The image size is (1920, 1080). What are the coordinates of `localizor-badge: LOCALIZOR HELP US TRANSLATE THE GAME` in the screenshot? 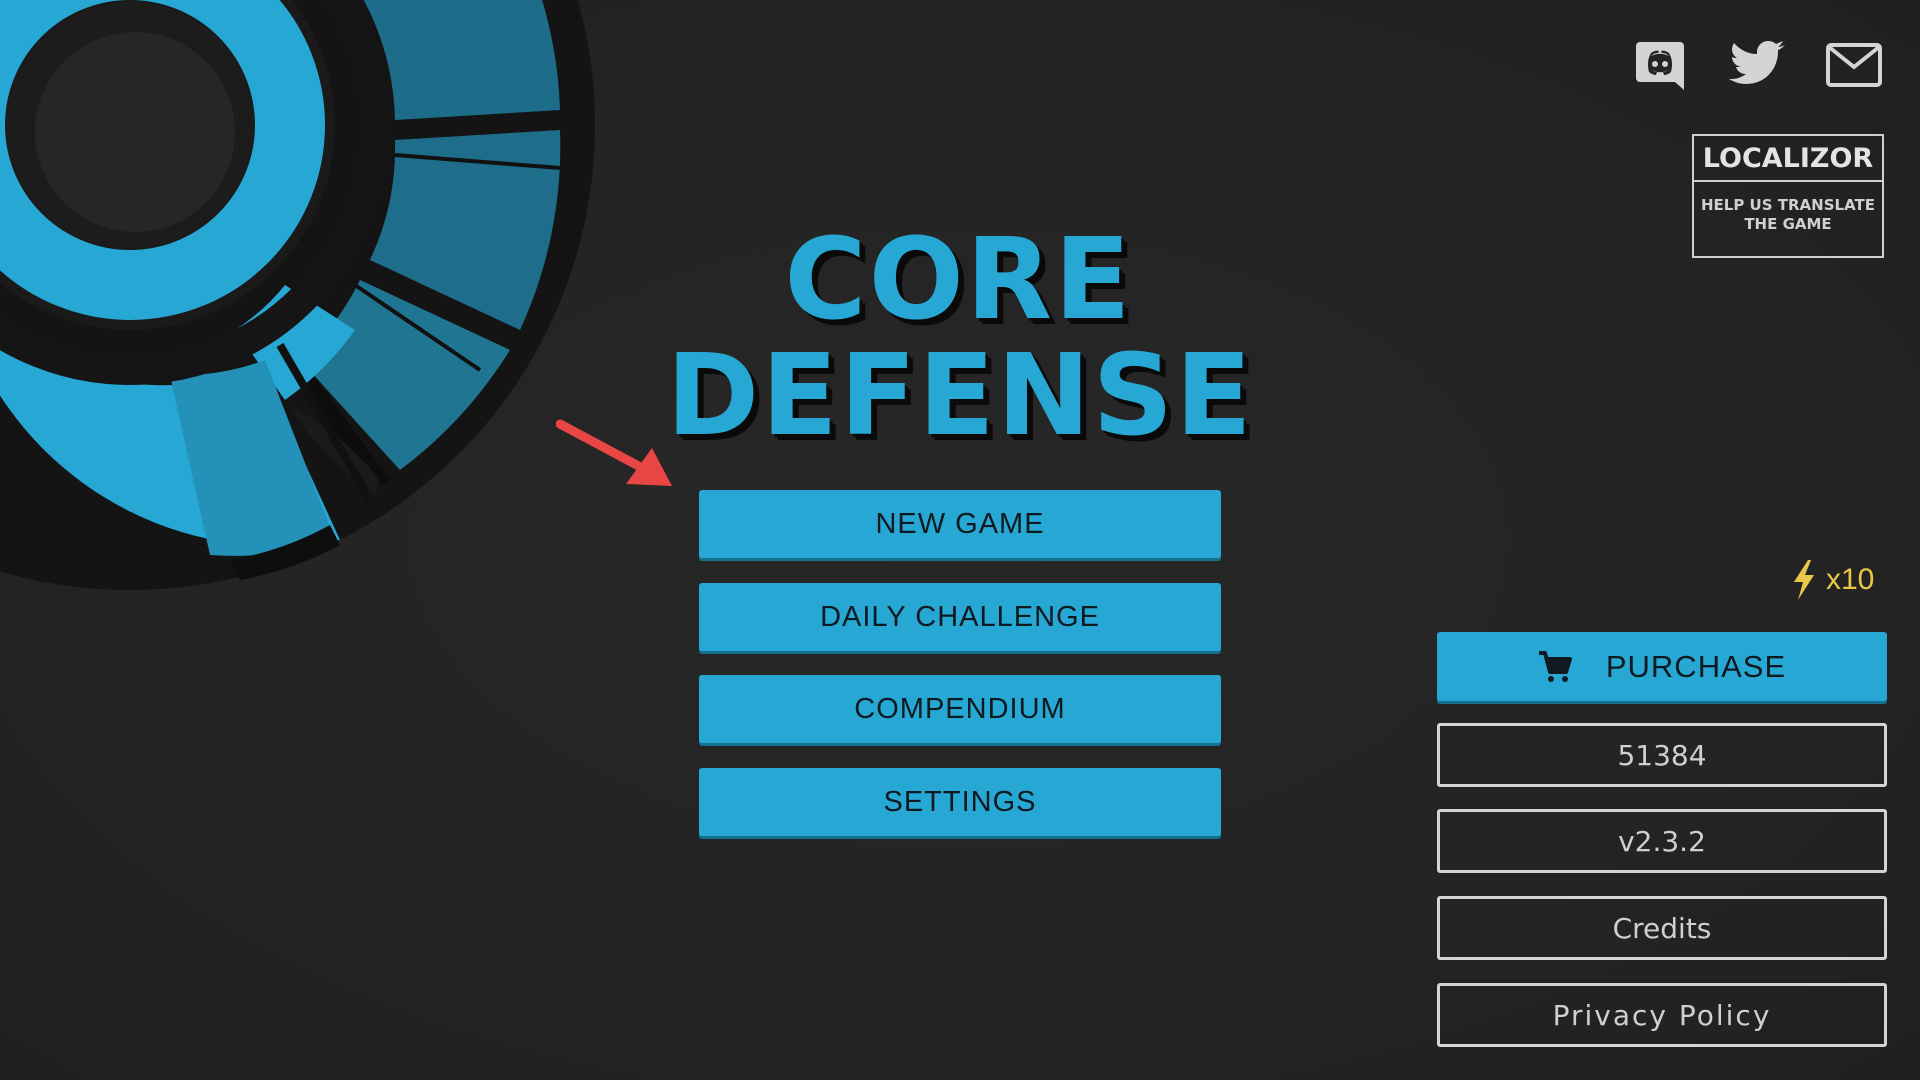 It's located at (1788, 196).